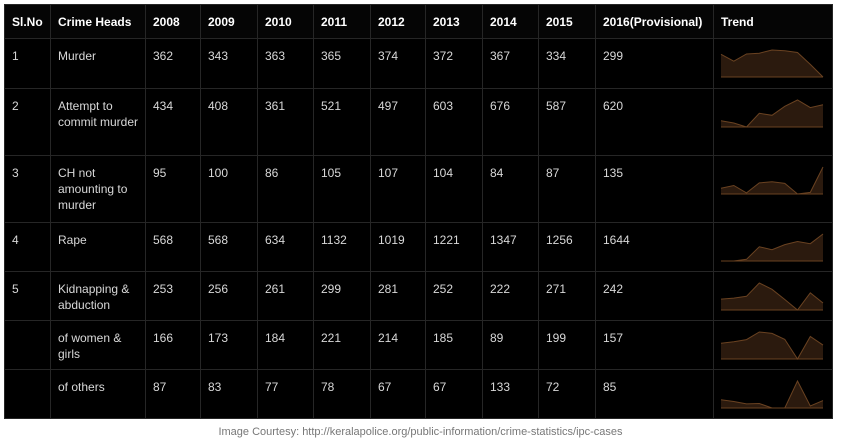 The image size is (841, 446). Describe the element at coordinates (398, 247) in the screenshot. I see `value-cell: 1019` at that location.